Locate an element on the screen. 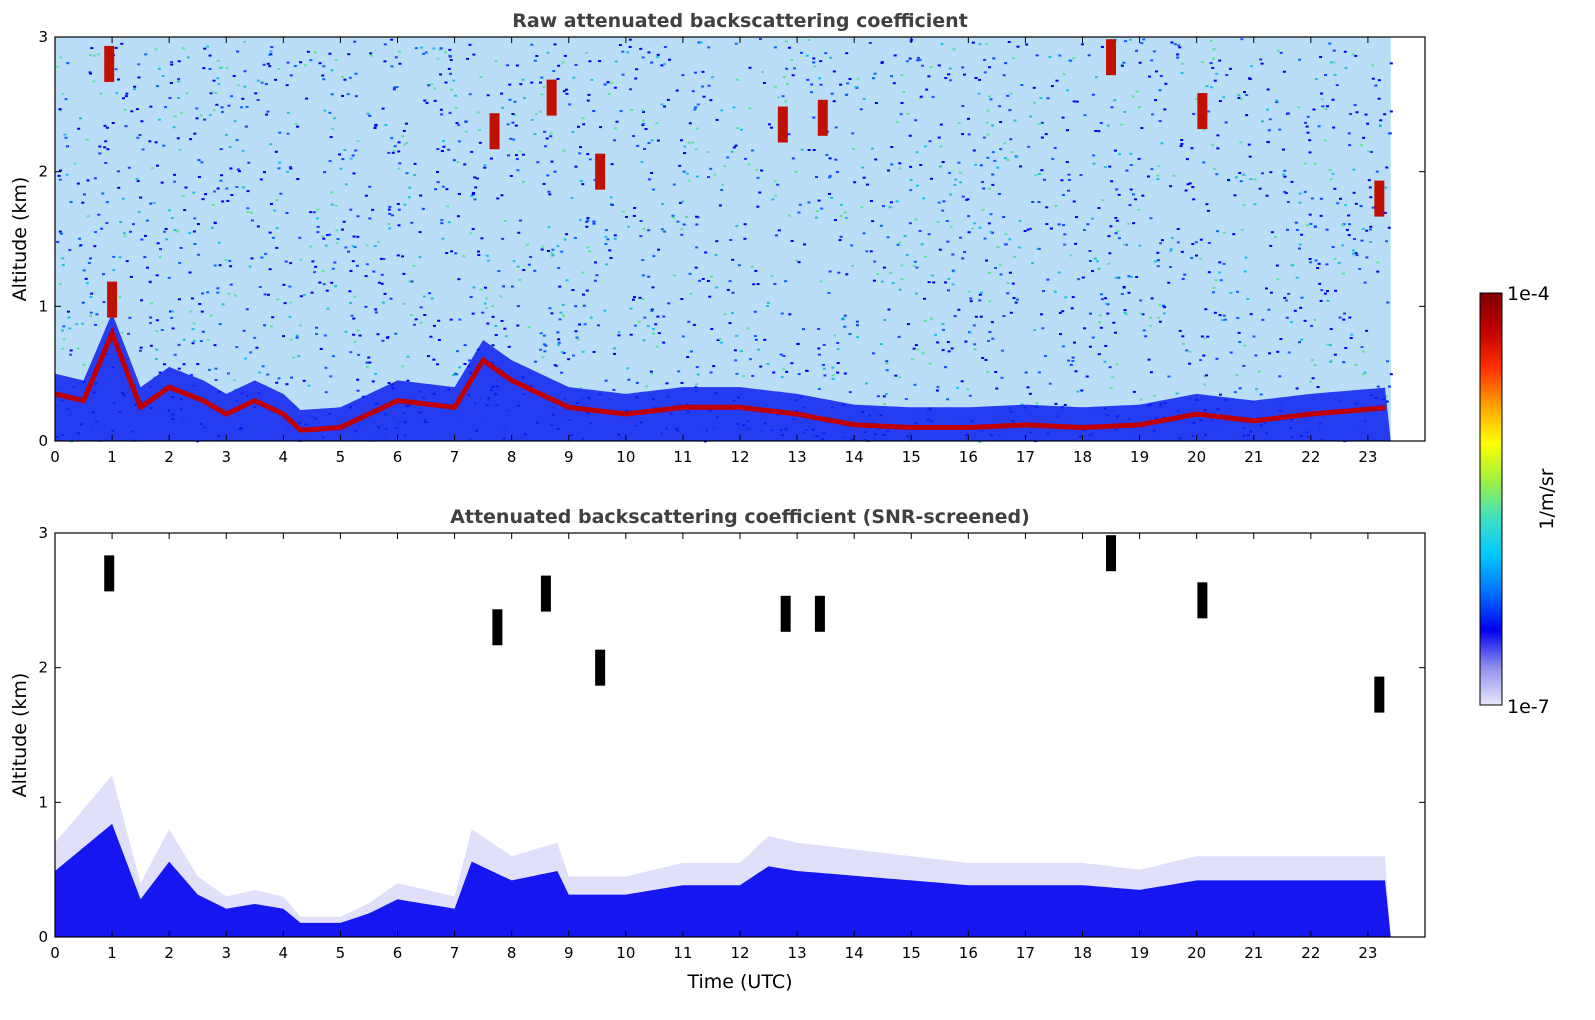 This screenshot has height=1020, width=1595. x-tick-label: 17 is located at coordinates (1025, 457).